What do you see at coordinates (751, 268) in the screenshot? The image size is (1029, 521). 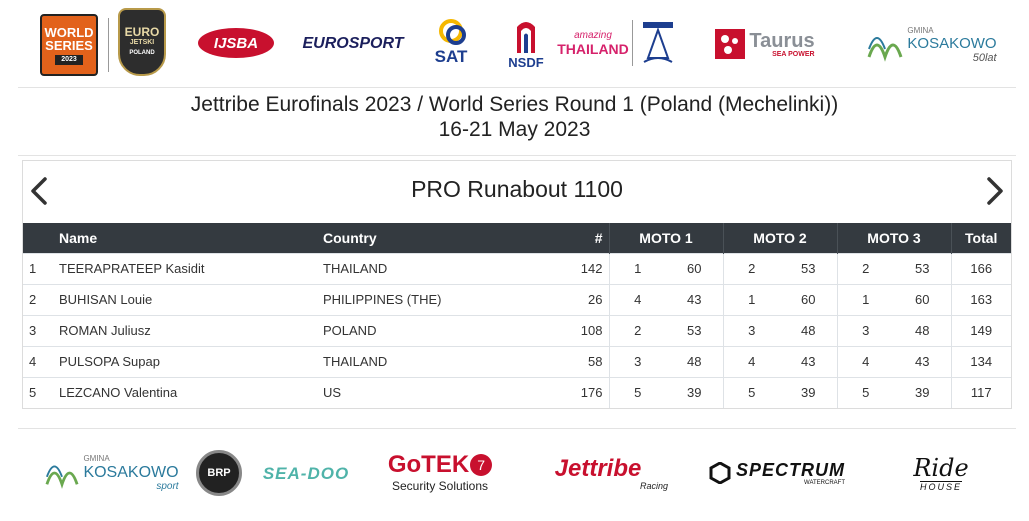 I see `cell-moto2-place: 2` at bounding box center [751, 268].